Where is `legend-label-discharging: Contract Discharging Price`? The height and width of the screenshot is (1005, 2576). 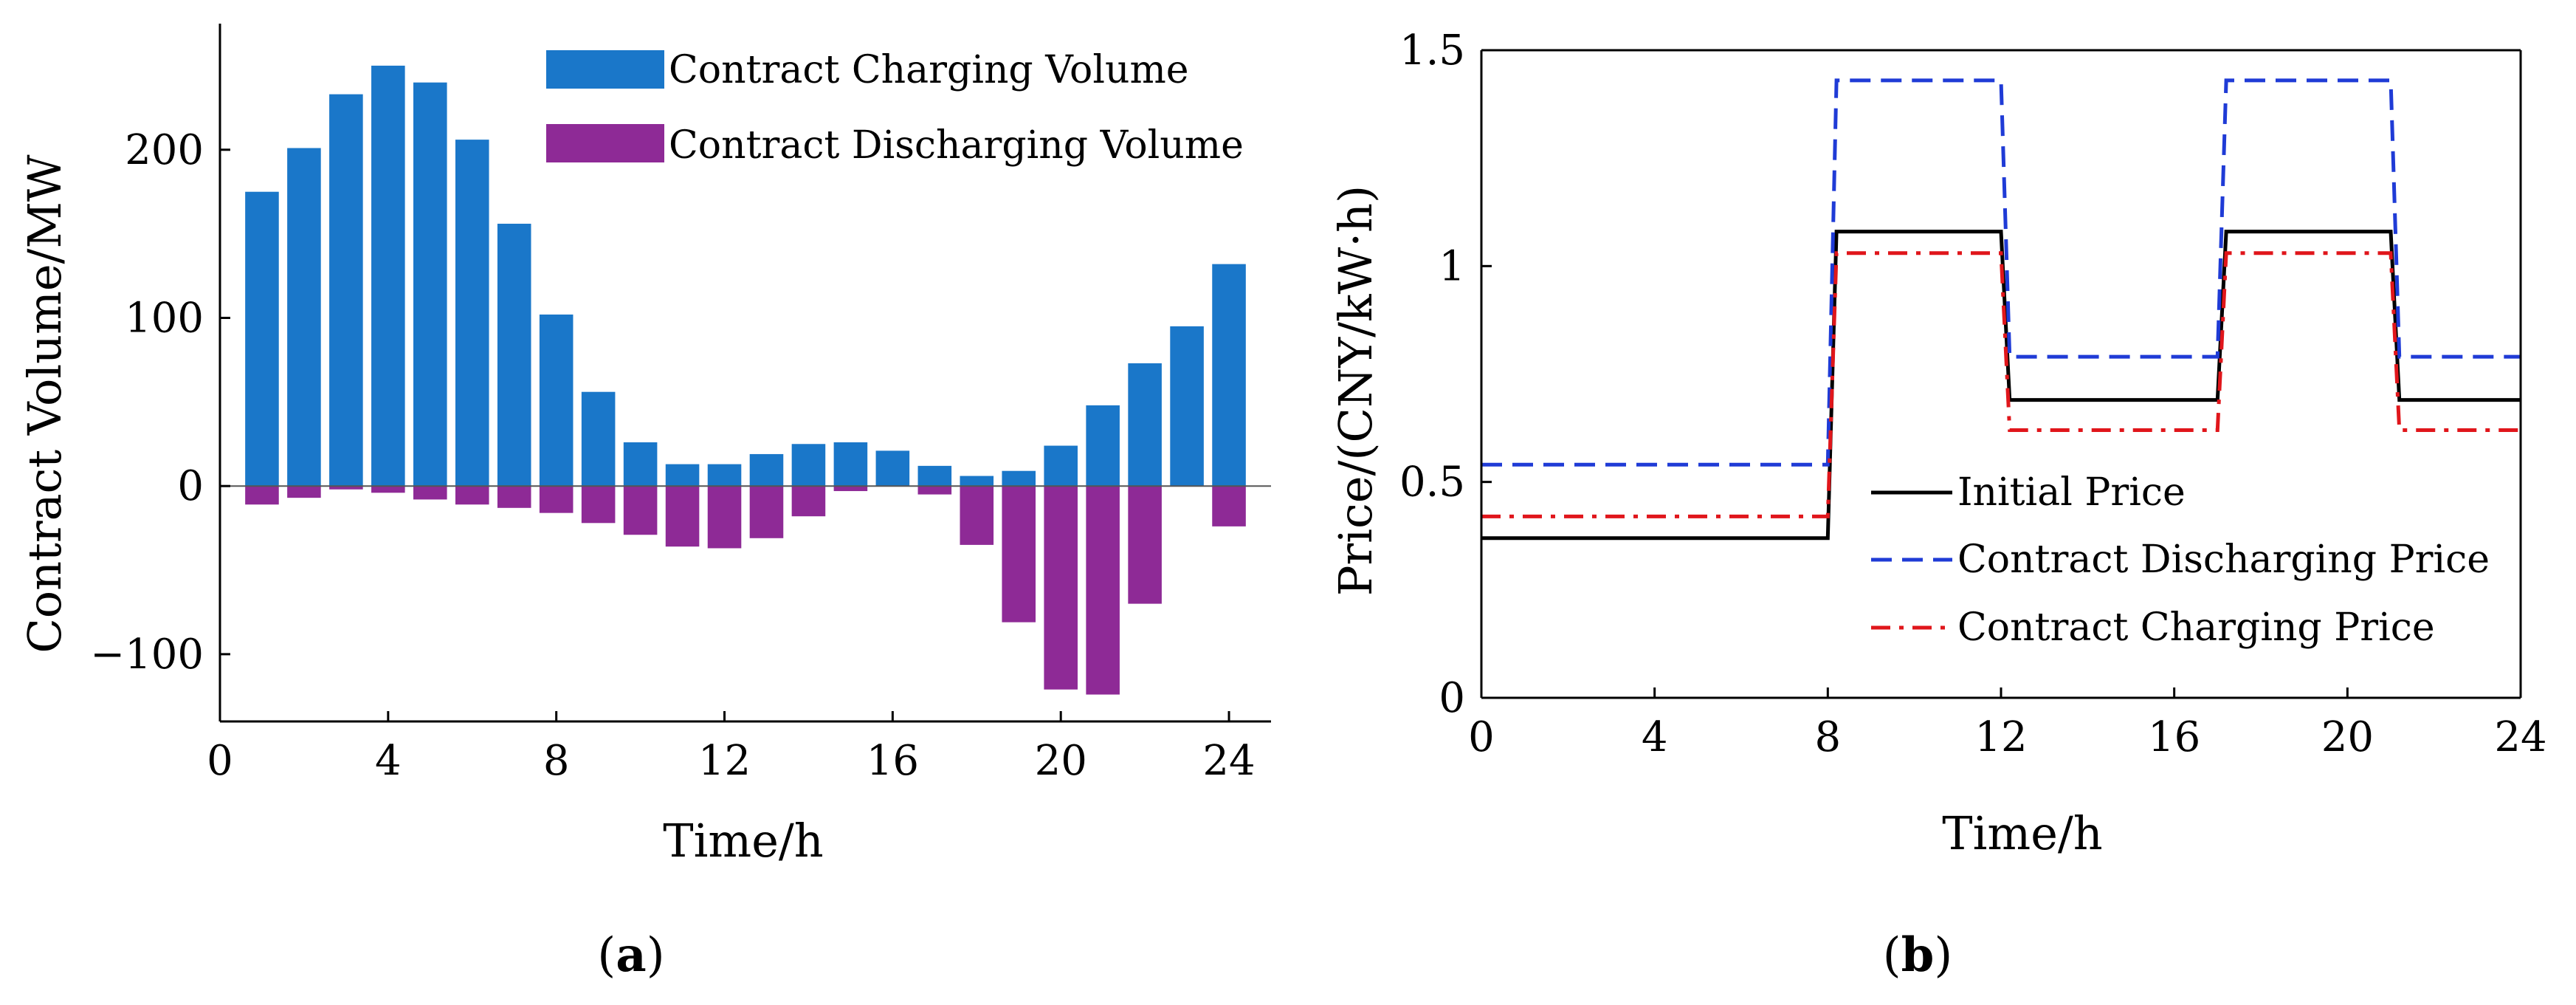
legend-label-discharging: Contract Discharging Price is located at coordinates (2223, 560).